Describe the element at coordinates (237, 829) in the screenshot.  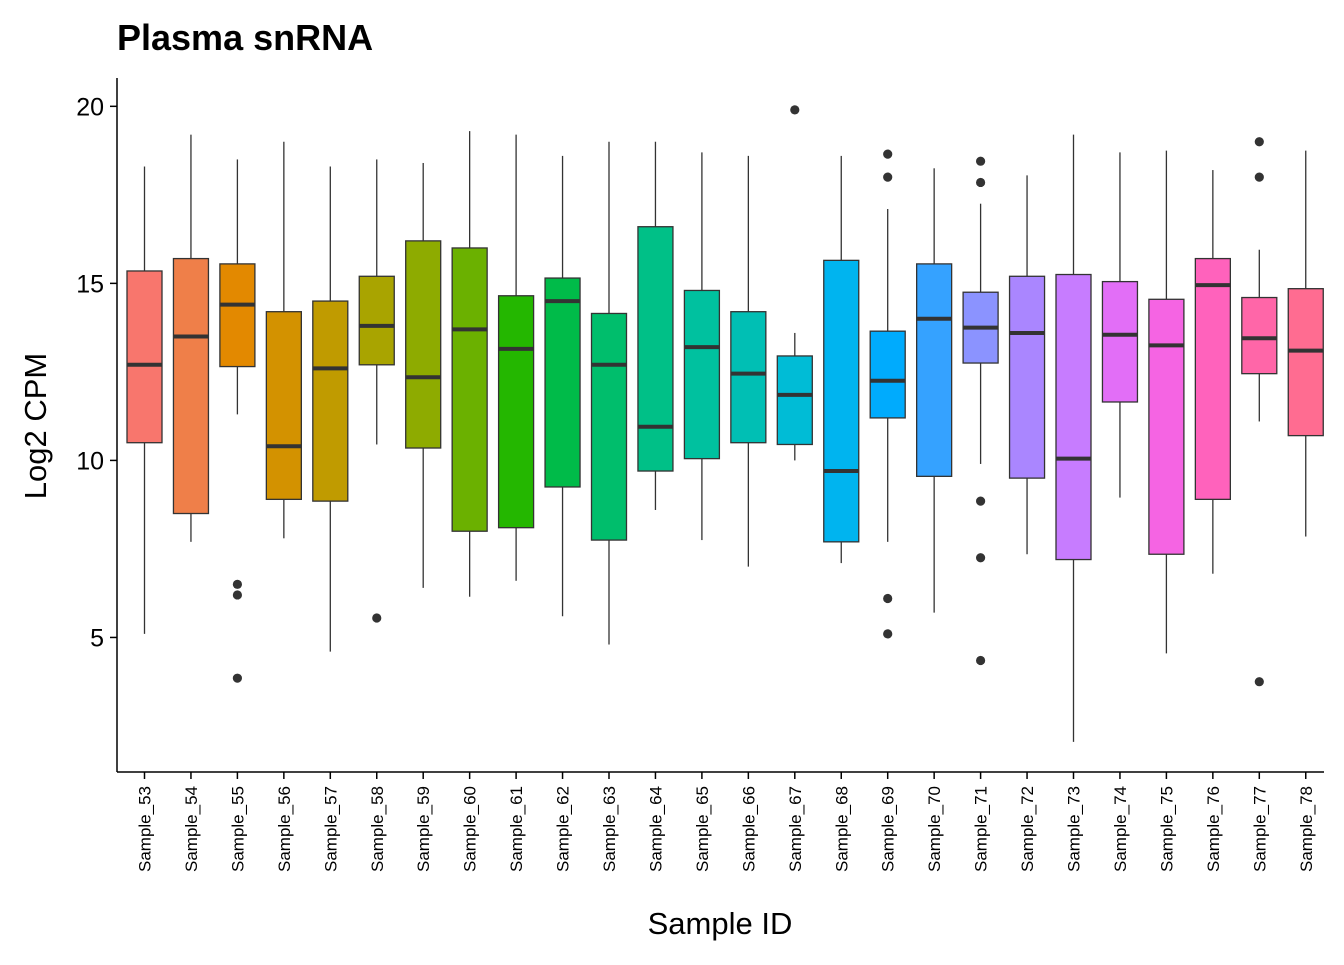
I see `x-tick-label: Sample_55` at that location.